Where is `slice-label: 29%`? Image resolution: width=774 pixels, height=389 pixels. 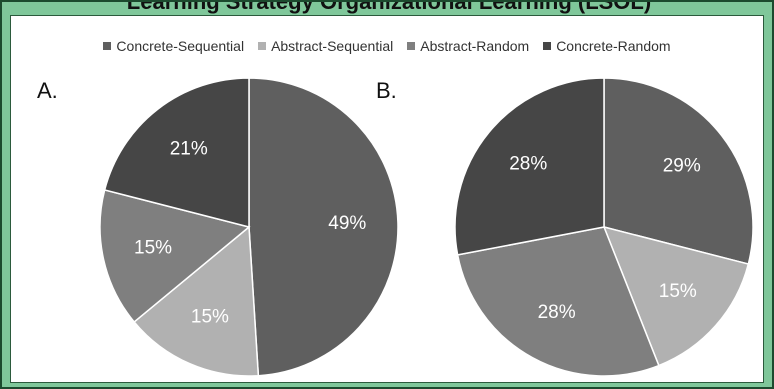 slice-label: 29% is located at coordinates (682, 166).